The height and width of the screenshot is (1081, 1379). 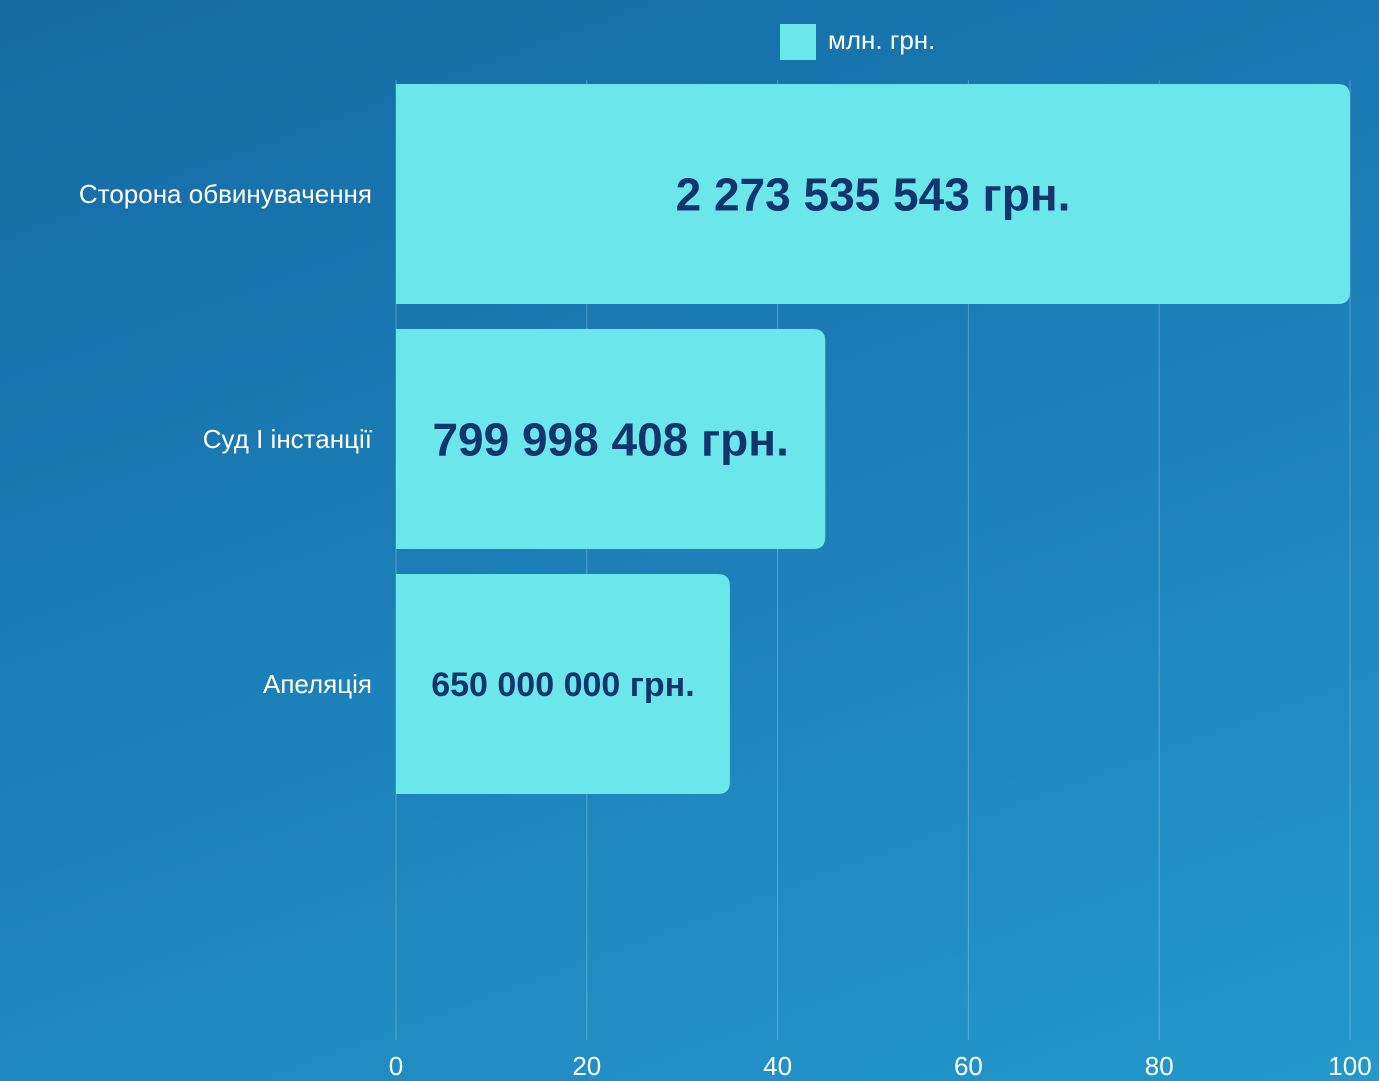 I want to click on x-tick-label: 20, so click(x=586, y=1066).